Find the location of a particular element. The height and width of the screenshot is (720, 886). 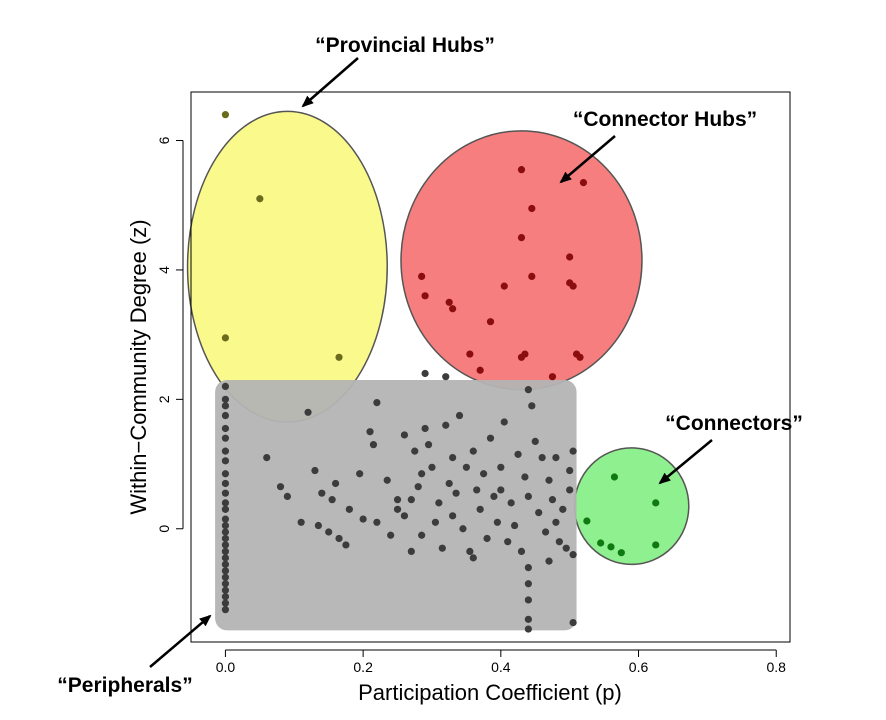

annotation-connector-hubs-arrow is located at coordinates (587, 159).